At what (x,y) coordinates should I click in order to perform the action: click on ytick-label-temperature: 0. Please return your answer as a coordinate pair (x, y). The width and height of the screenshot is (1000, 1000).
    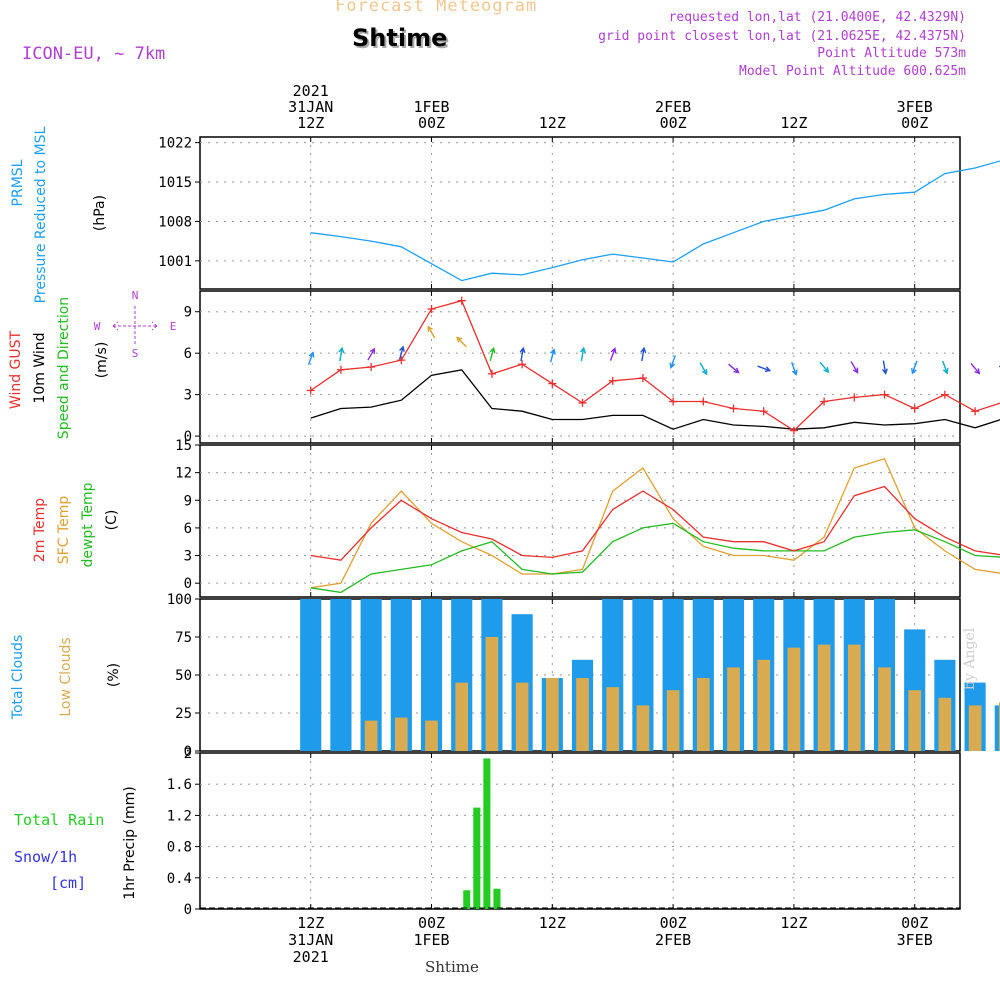
    Looking at the image, I should click on (188, 584).